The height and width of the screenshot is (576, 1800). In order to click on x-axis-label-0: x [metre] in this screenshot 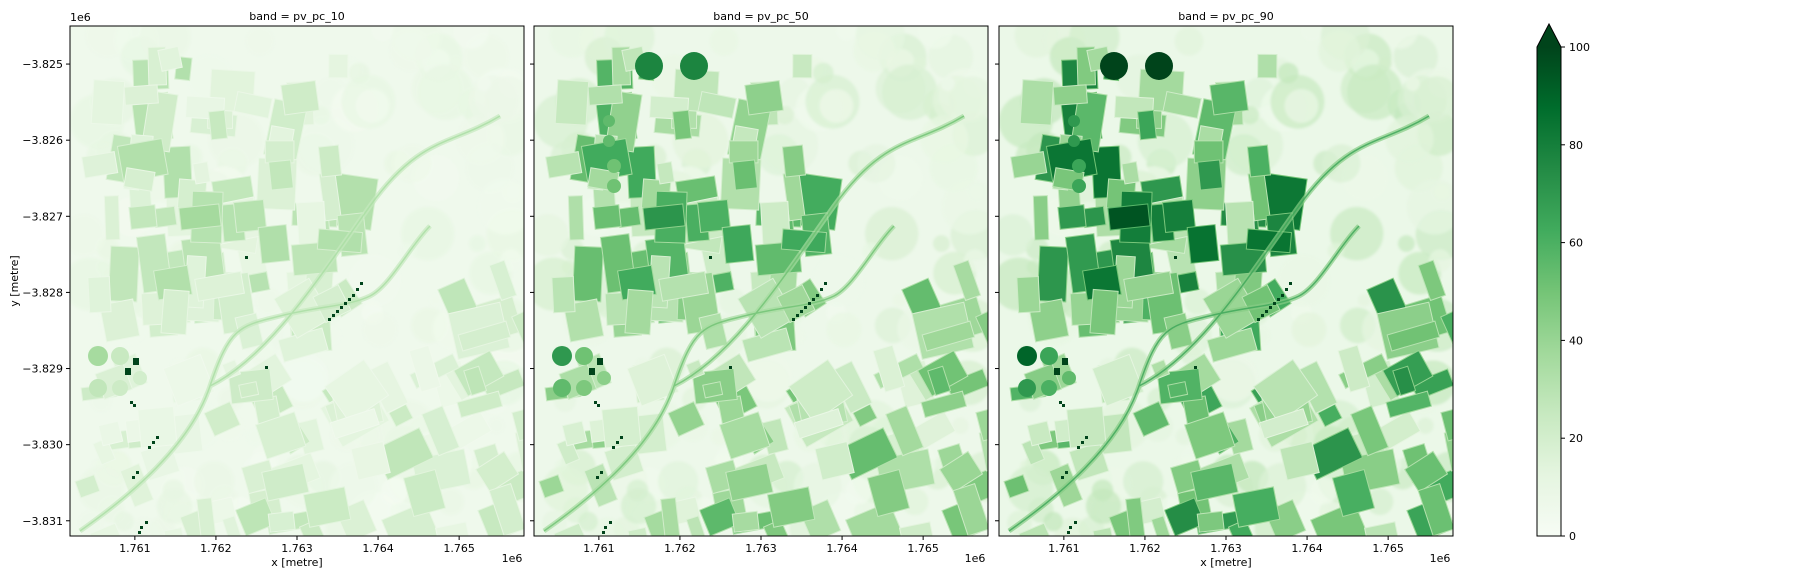, I will do `click(296, 562)`.